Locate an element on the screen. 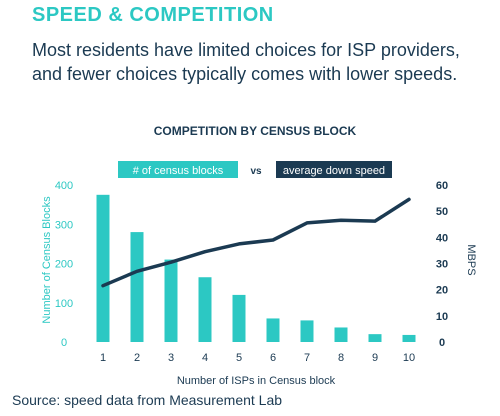  legend-label-line: average down speed is located at coordinates (334, 171).